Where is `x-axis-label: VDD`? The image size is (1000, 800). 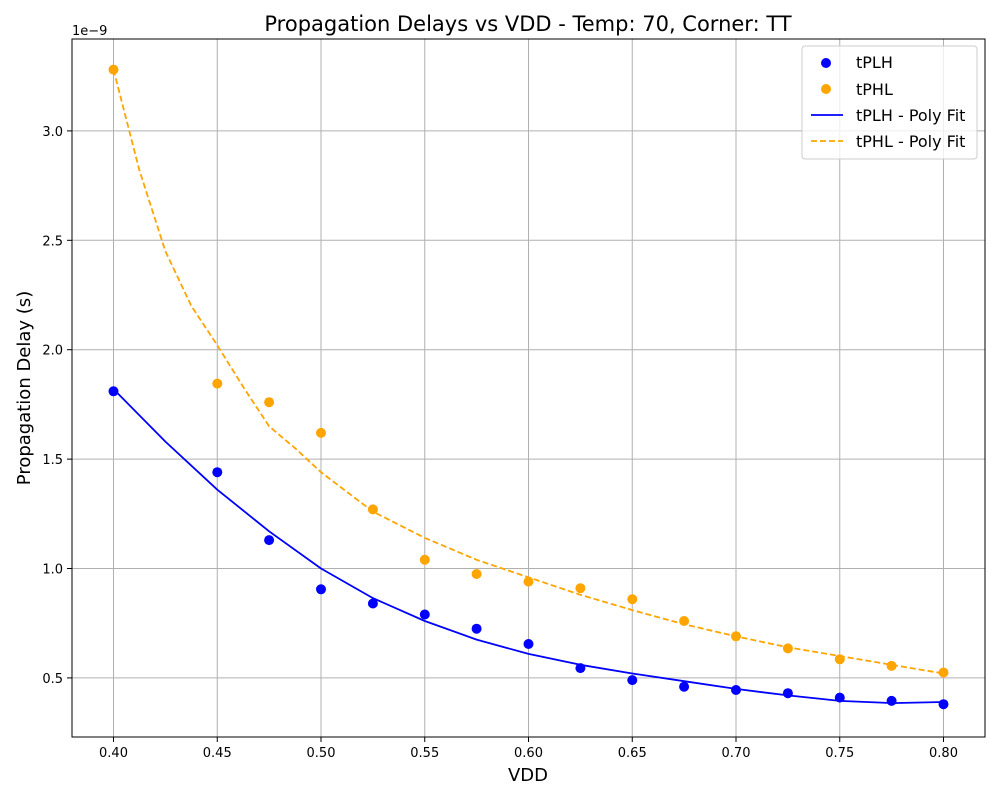 x-axis-label: VDD is located at coordinates (528, 775).